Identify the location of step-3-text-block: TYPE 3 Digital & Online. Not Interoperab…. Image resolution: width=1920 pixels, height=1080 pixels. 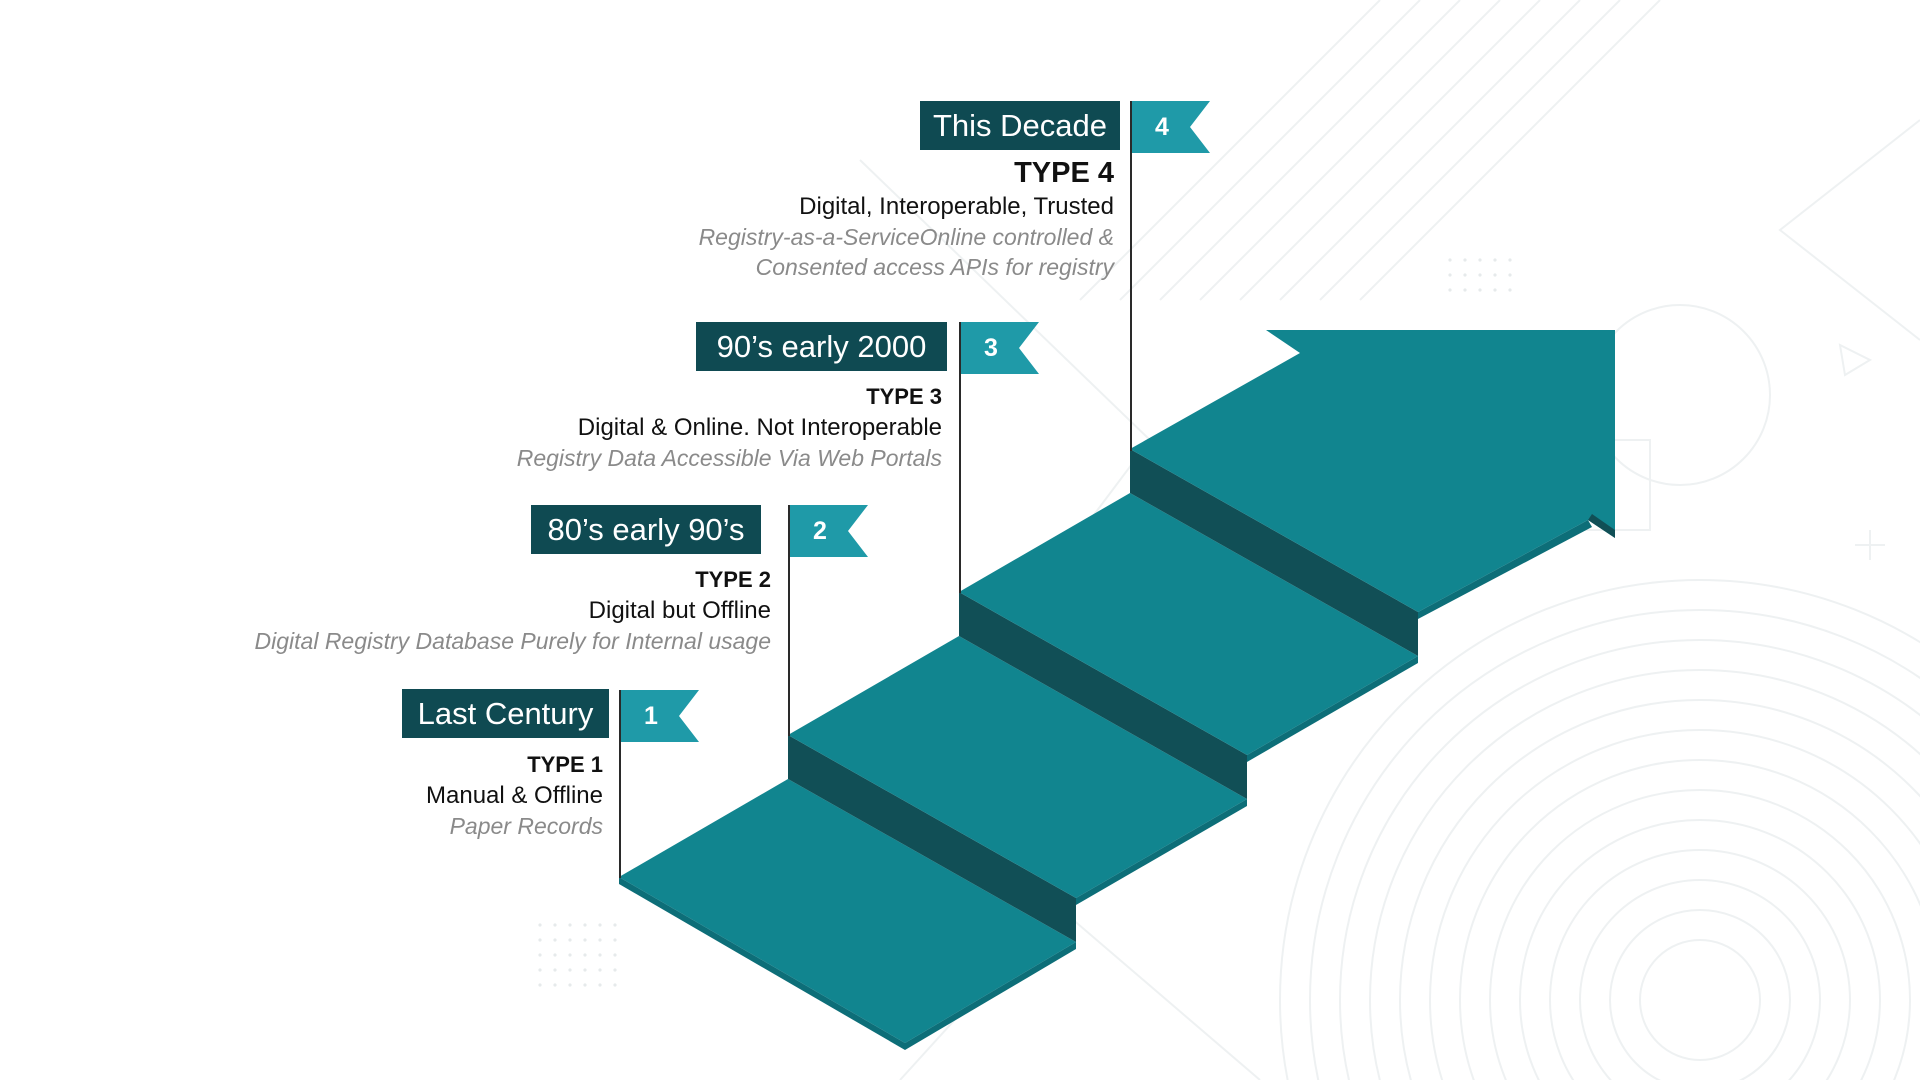
(729, 427).